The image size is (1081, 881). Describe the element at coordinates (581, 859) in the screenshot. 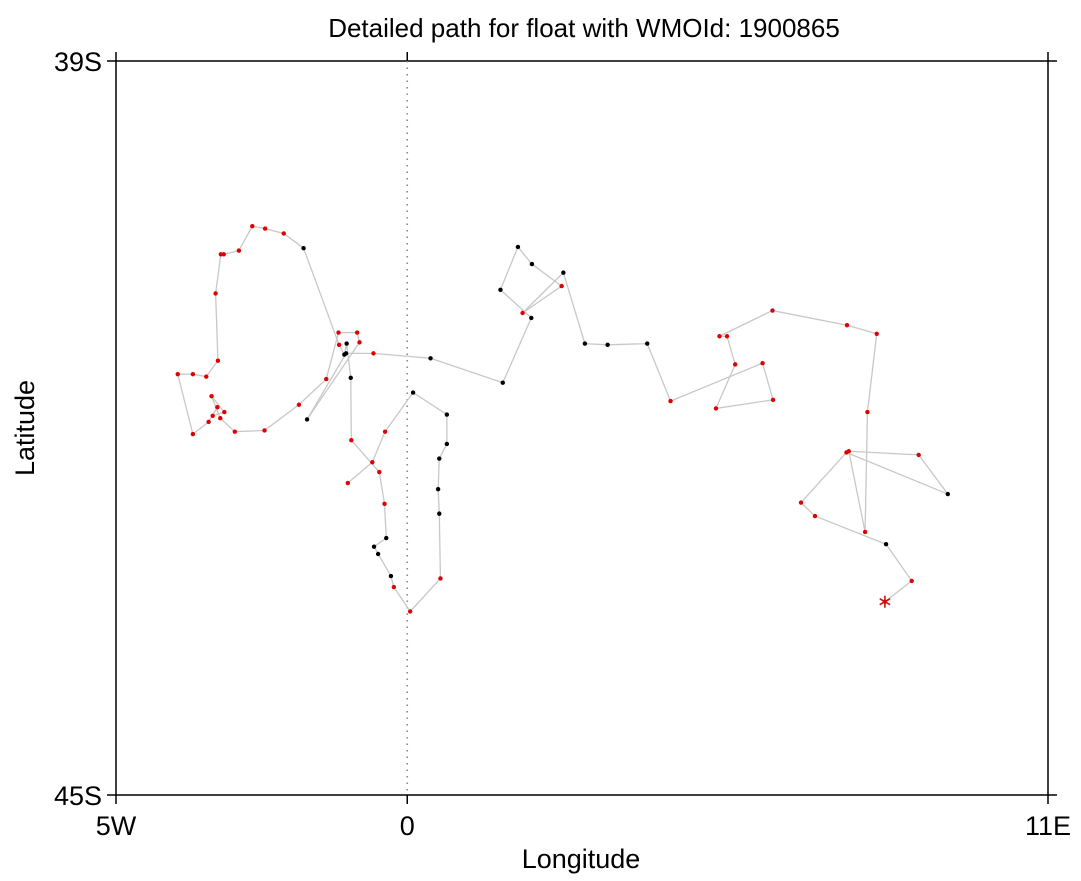

I see `x-axis-title: Longitude` at that location.